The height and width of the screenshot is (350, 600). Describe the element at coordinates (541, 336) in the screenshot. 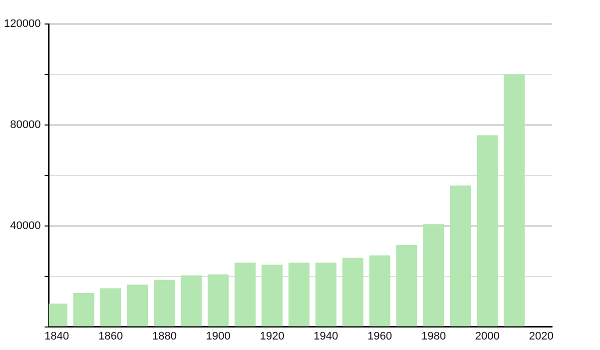

I see `x-tick-label: 2020` at that location.